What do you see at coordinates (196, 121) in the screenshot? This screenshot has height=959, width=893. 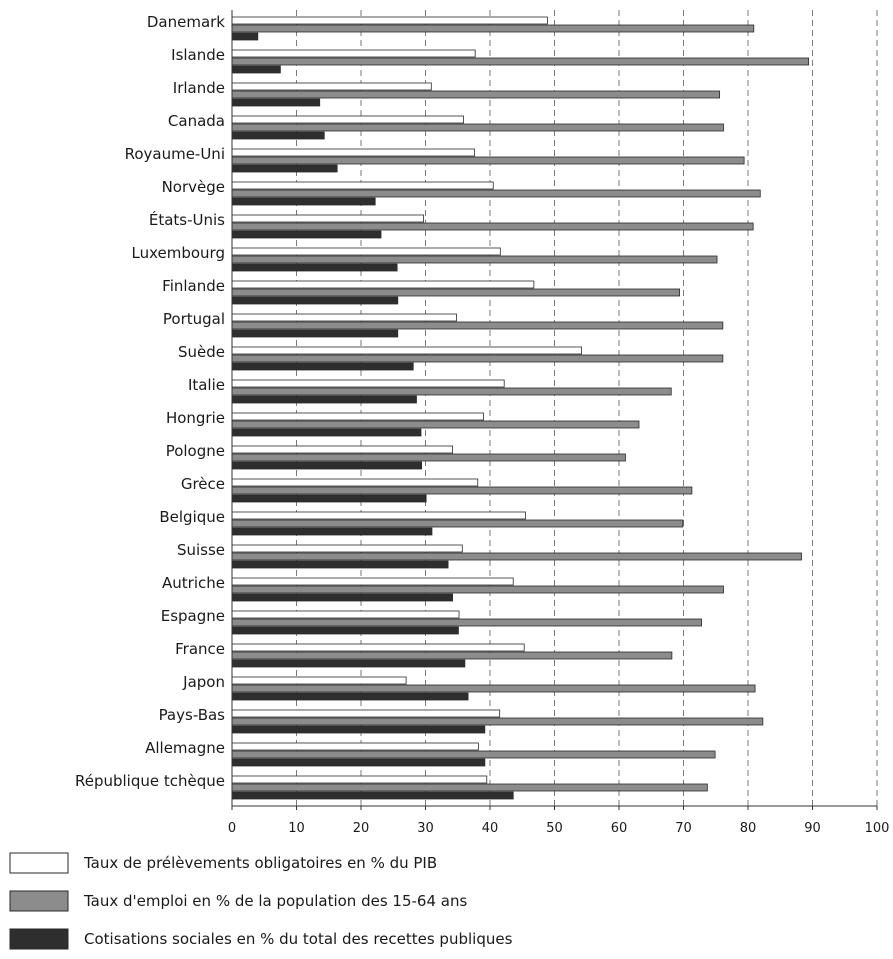 I see `category-label: Canada` at bounding box center [196, 121].